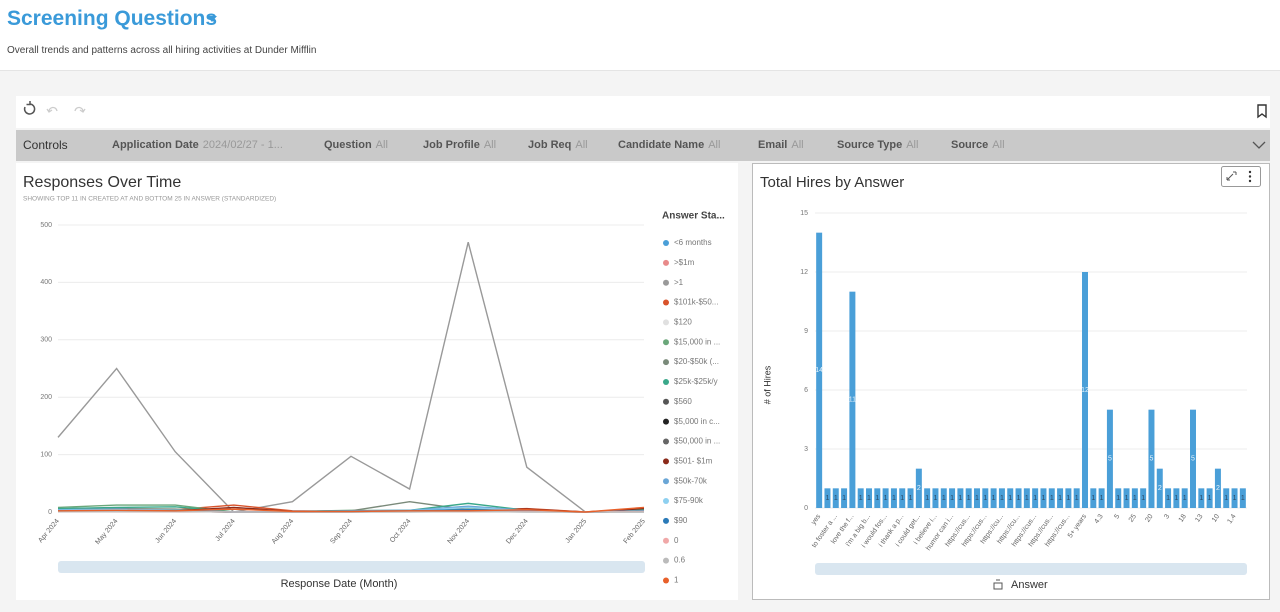 Image resolution: width=1280 pixels, height=612 pixels. I want to click on x-tick-label: 25, so click(1133, 518).